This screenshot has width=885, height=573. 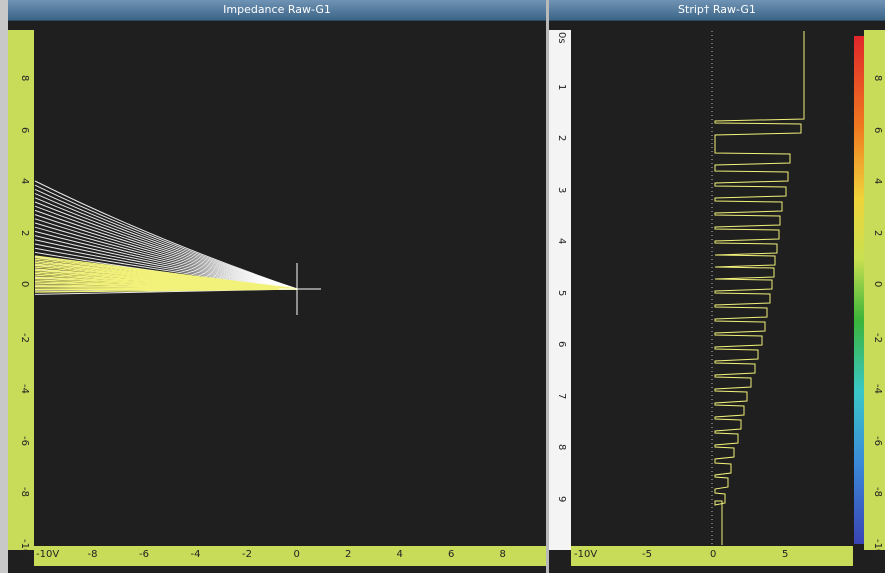 What do you see at coordinates (348, 554) in the screenshot?
I see `impedance-x-tick-label: 2` at bounding box center [348, 554].